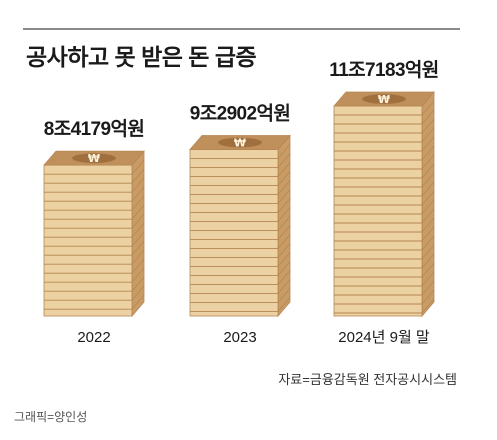 This screenshot has height=440, width=497. Describe the element at coordinates (384, 337) in the screenshot. I see `category-label-2024년 9월 말: 2024년 9월 말` at that location.